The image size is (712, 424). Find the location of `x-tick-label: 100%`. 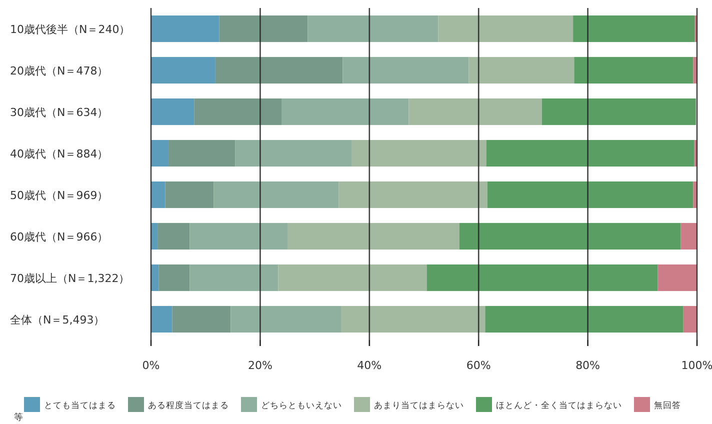

x-tick-label: 100% is located at coordinates (696, 365).